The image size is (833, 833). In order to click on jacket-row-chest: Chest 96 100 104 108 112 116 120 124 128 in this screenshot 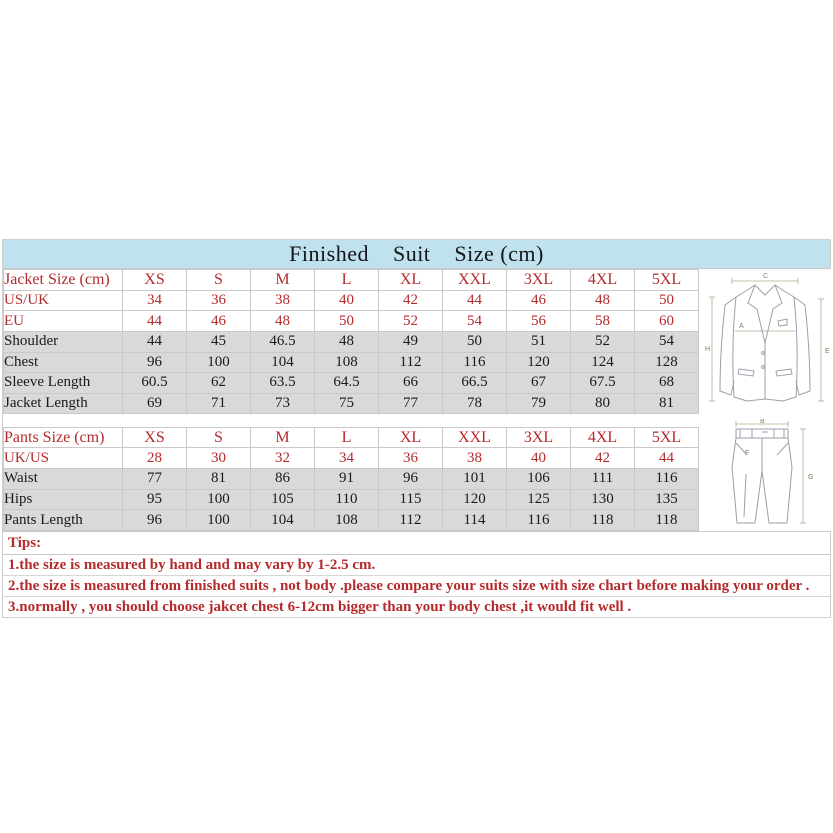, I will do `click(351, 362)`.